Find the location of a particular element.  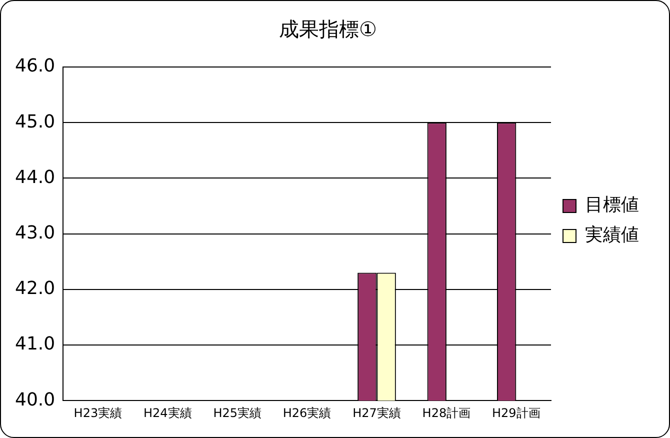

y-tick-label: 40.0 is located at coordinates (35, 399).